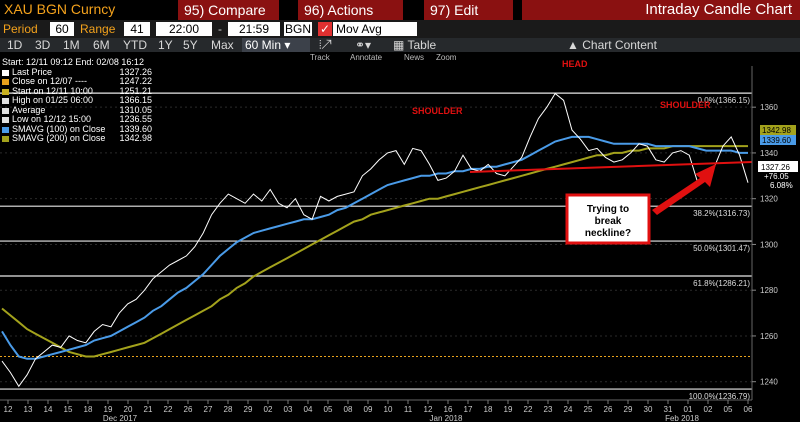 This screenshot has height=422, width=800. What do you see at coordinates (769, 336) in the screenshot?
I see `y-tick-label: 1260` at bounding box center [769, 336].